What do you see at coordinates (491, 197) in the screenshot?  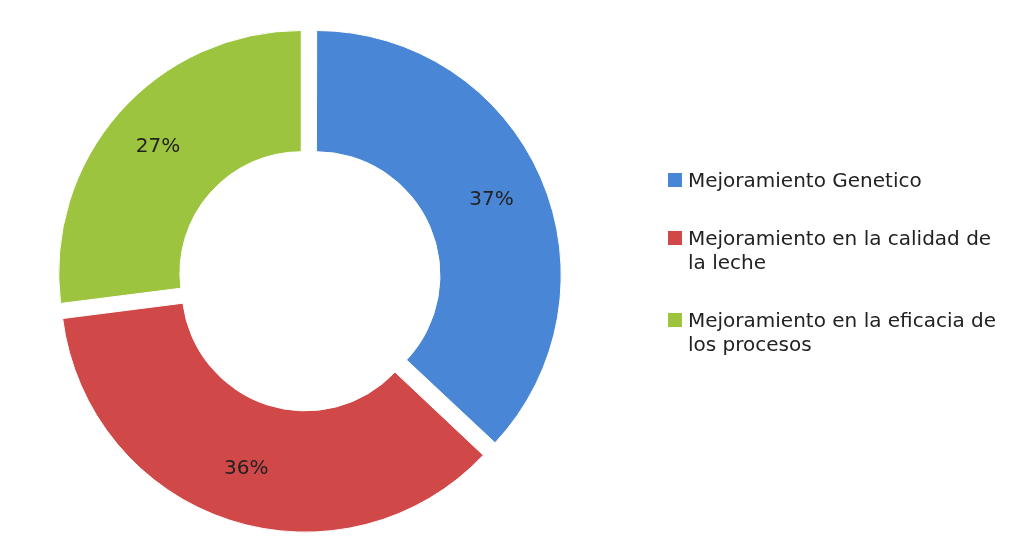 I see `data-label: 37%` at bounding box center [491, 197].